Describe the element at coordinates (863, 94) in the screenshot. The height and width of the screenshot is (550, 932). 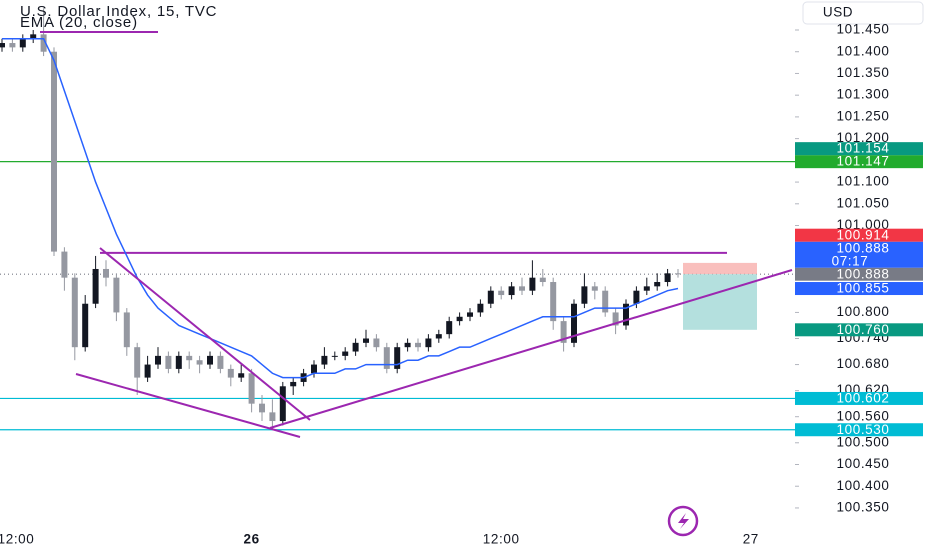
I see `y-tick-label: 101.300` at that location.